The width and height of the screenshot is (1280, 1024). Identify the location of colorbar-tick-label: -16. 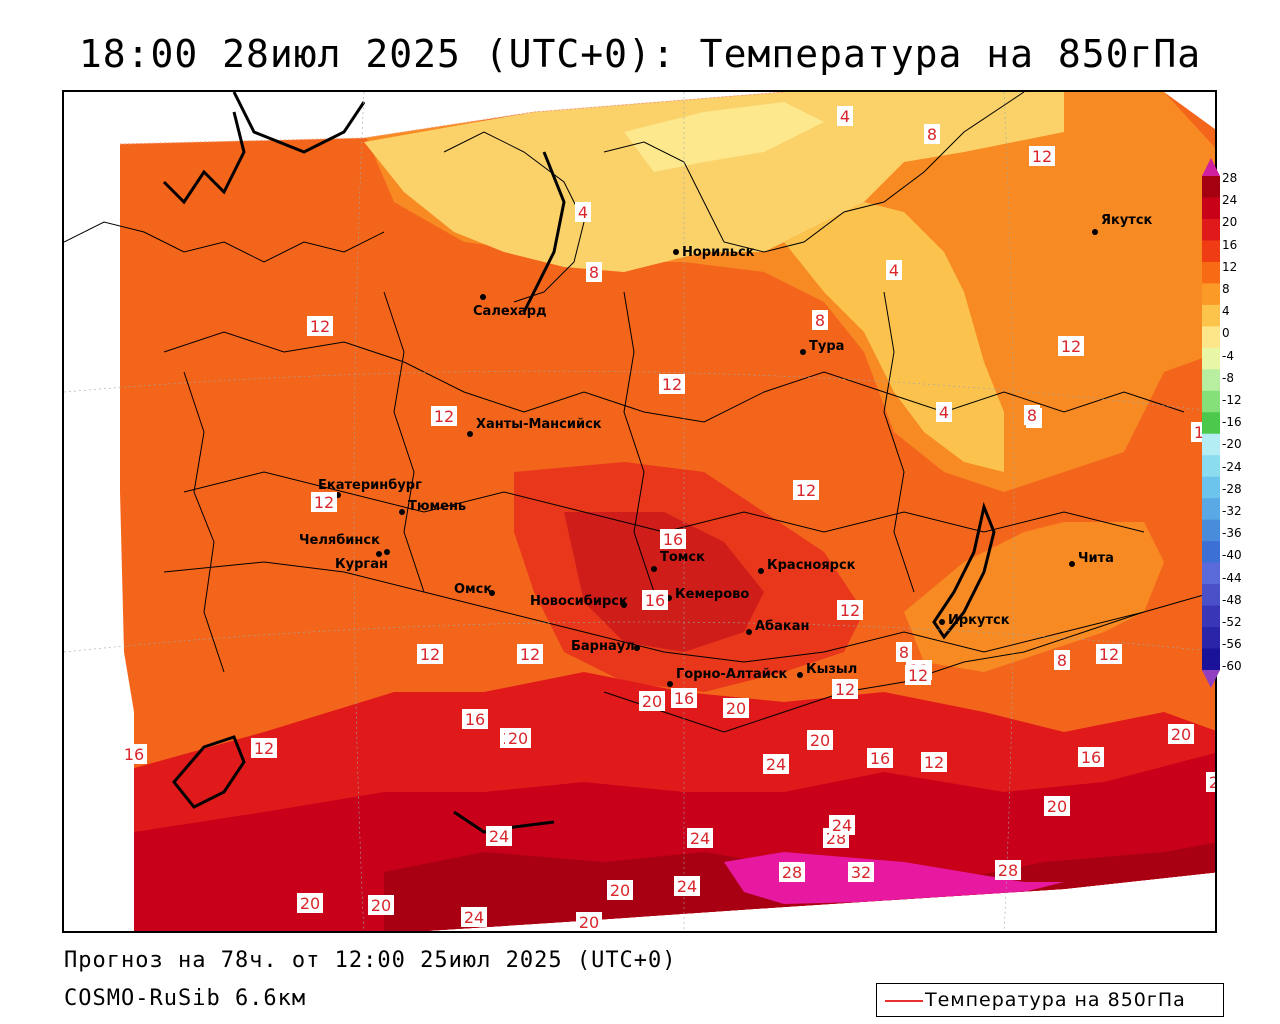
(1232, 422).